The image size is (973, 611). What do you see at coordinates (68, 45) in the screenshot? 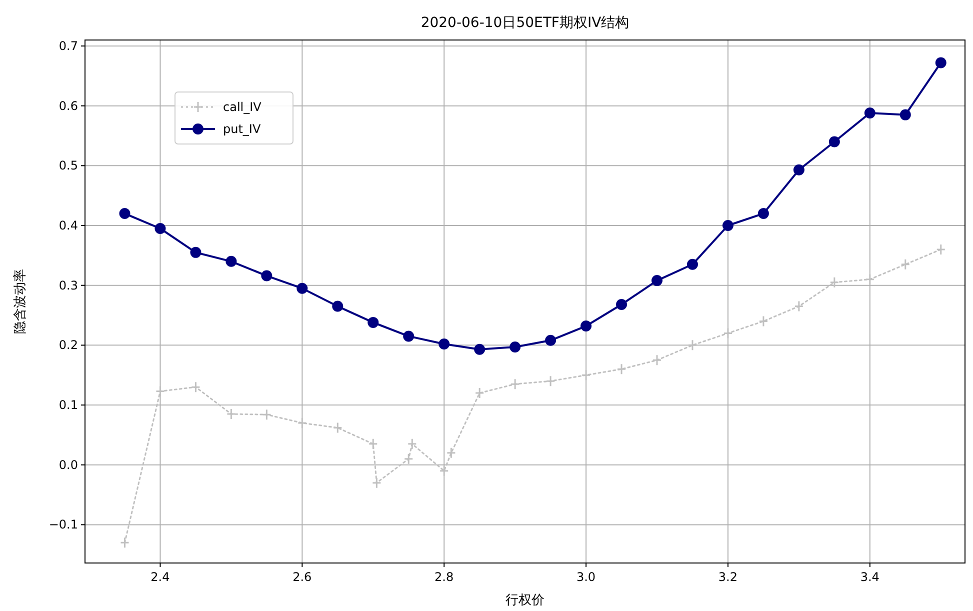
I see `y-tick-label: 0.7` at bounding box center [68, 45].